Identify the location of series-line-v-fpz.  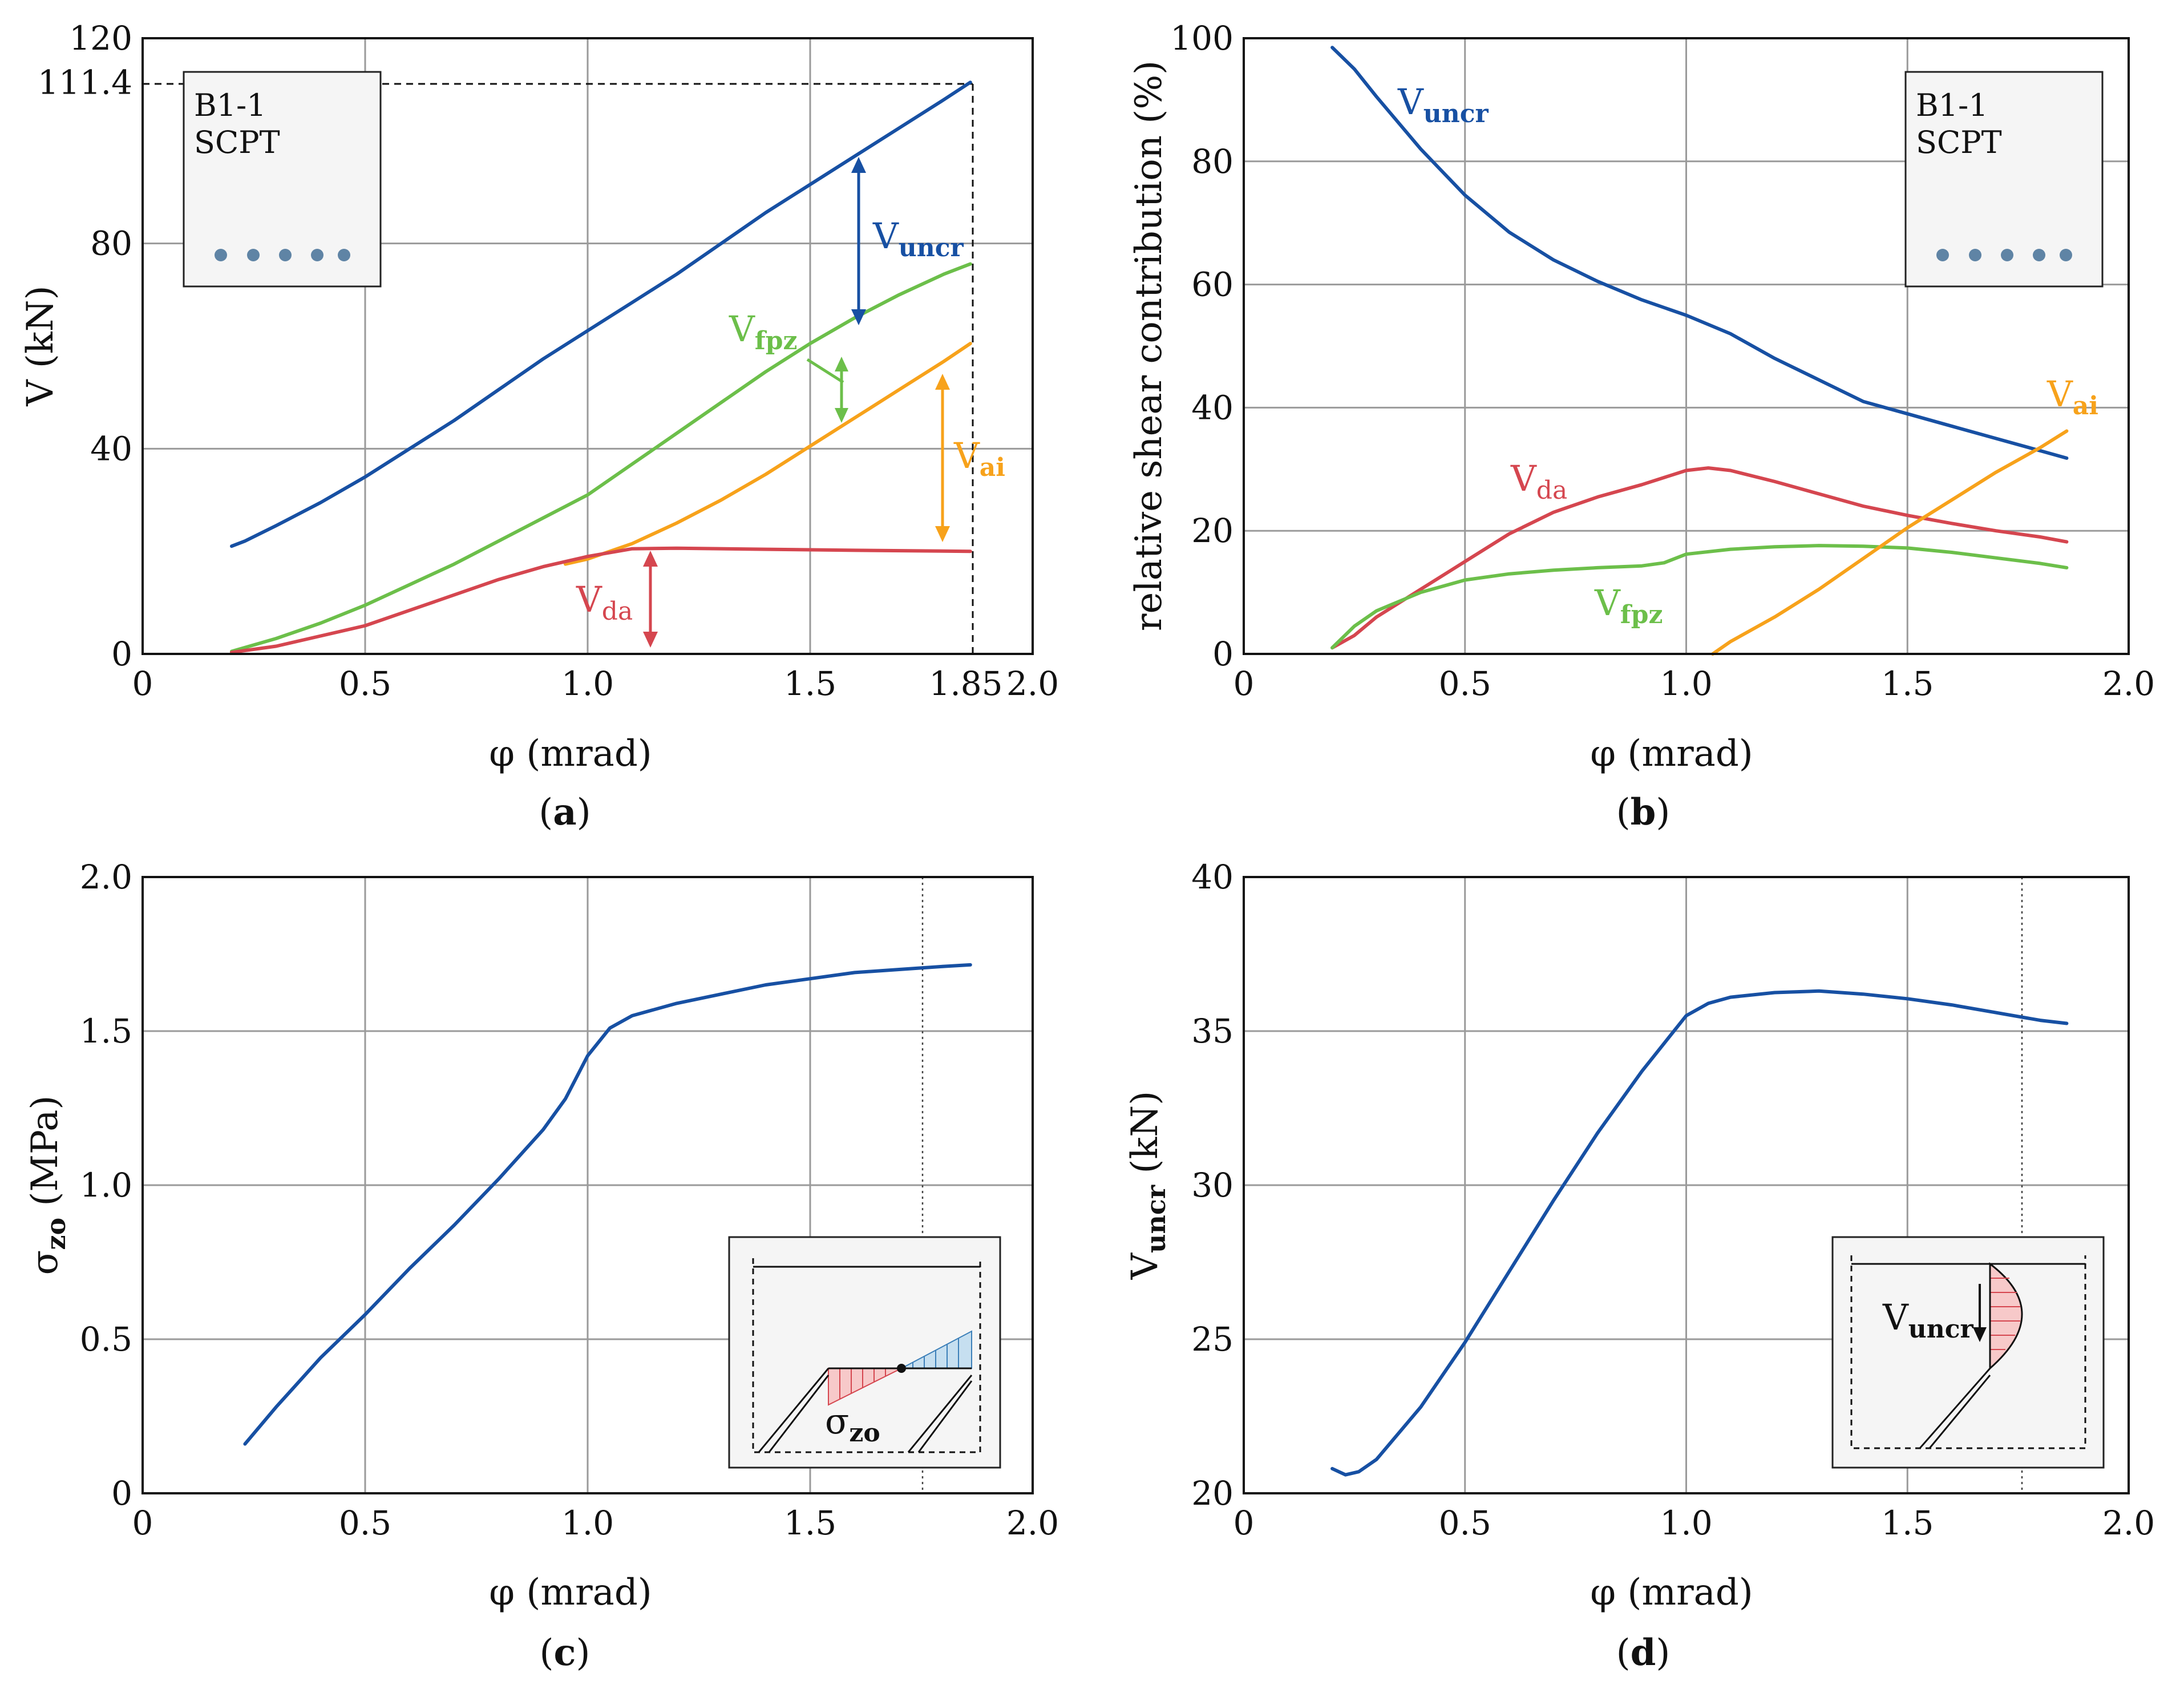
(1699, 597).